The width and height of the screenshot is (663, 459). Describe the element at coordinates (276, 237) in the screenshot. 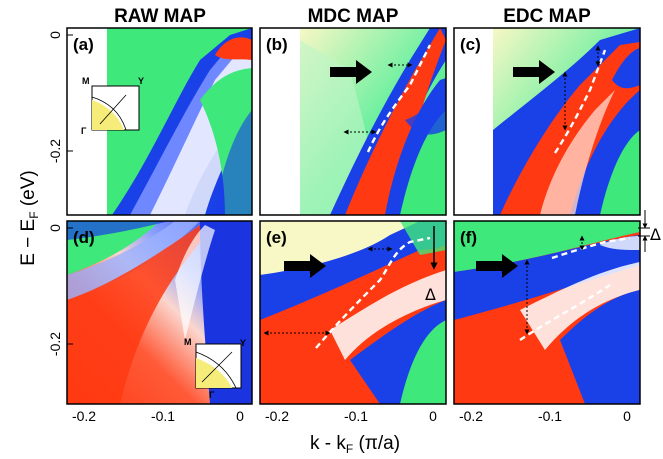

I see `panel-label-e: (e)` at that location.